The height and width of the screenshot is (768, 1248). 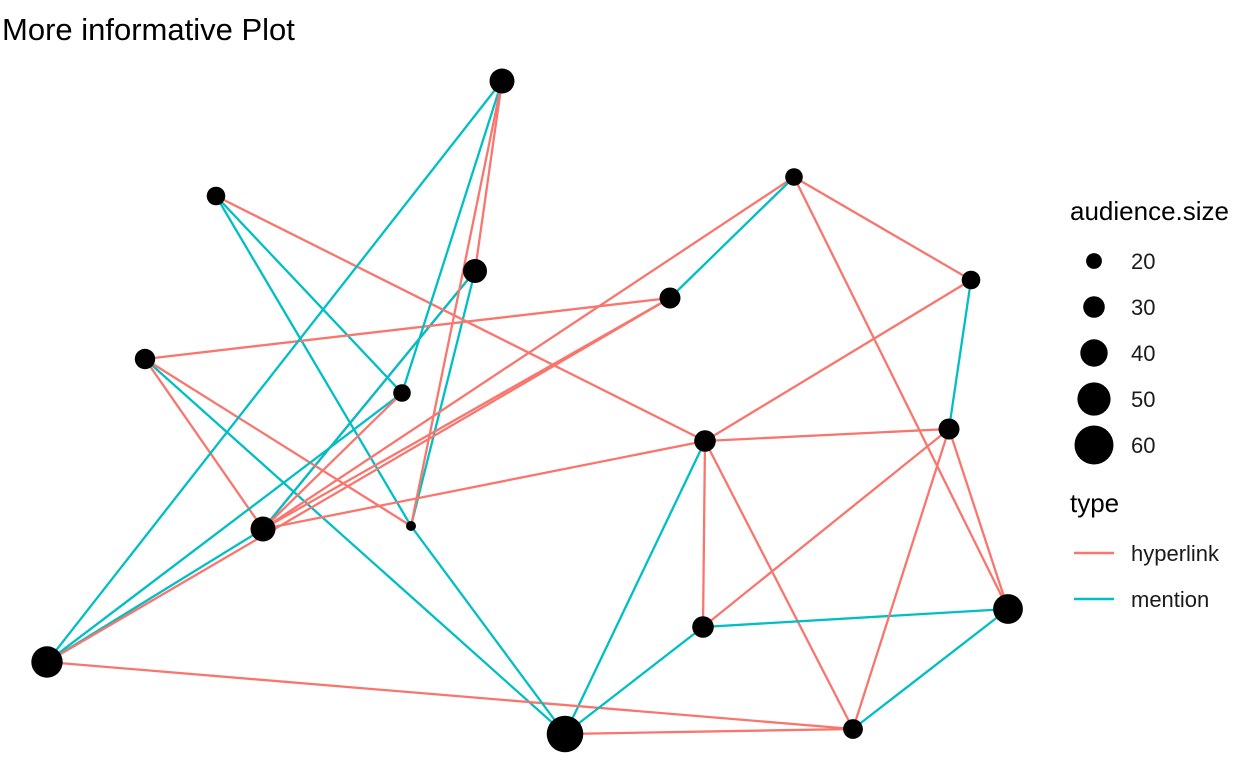 I want to click on plot-title: More informative Plot, so click(x=148, y=29).